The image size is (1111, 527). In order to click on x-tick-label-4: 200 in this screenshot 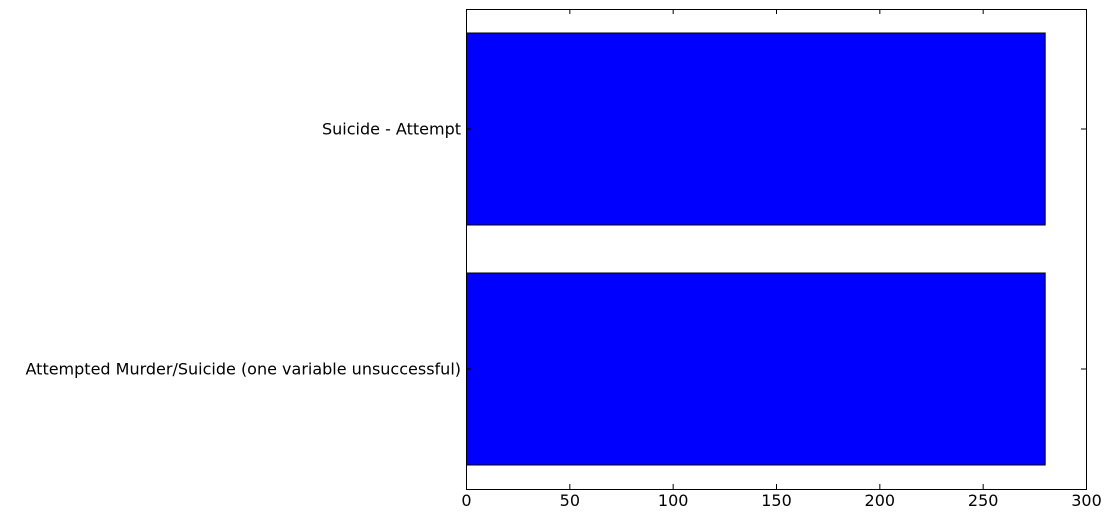, I will do `click(880, 500)`.